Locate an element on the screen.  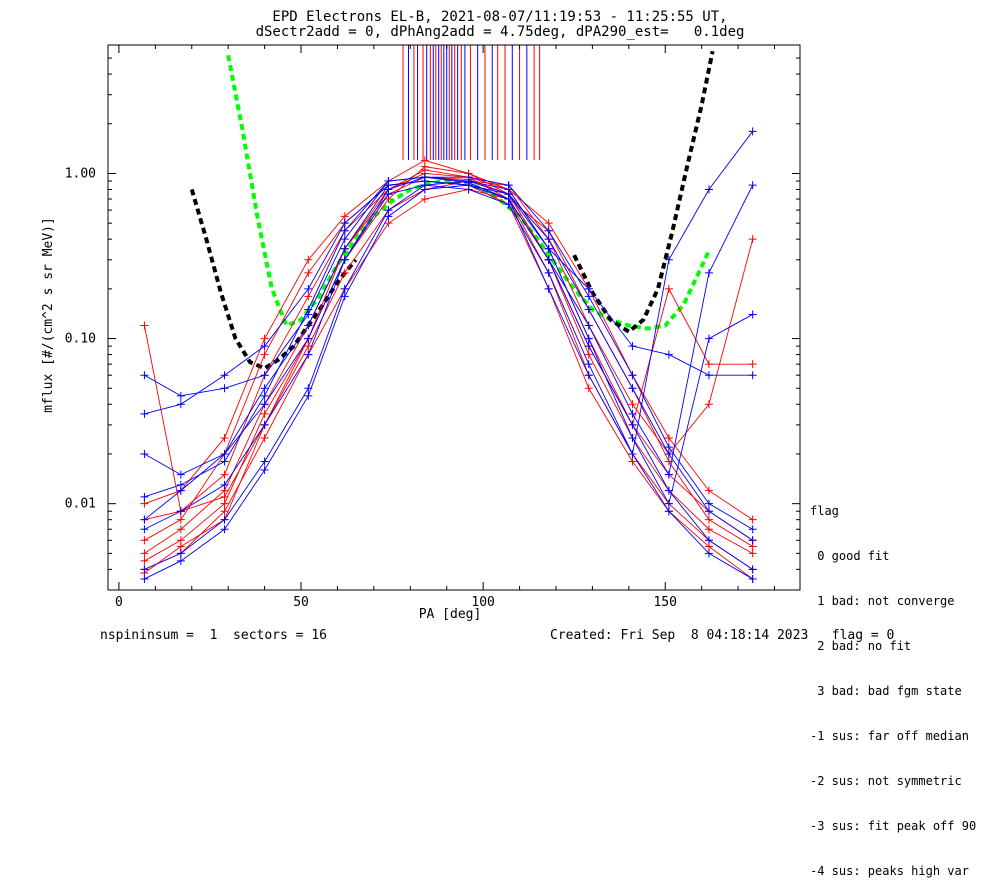
fit-curve is located at coordinates (643, 192).